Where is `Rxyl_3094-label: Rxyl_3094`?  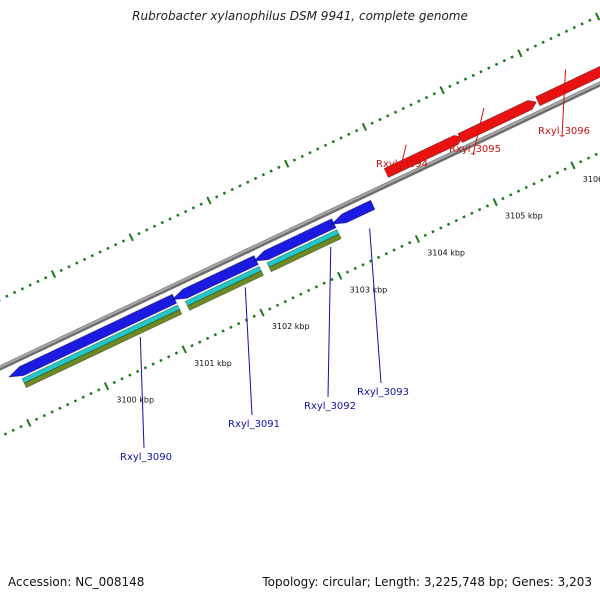
Rxyl_3094-label: Rxyl_3094 is located at coordinates (402, 164).